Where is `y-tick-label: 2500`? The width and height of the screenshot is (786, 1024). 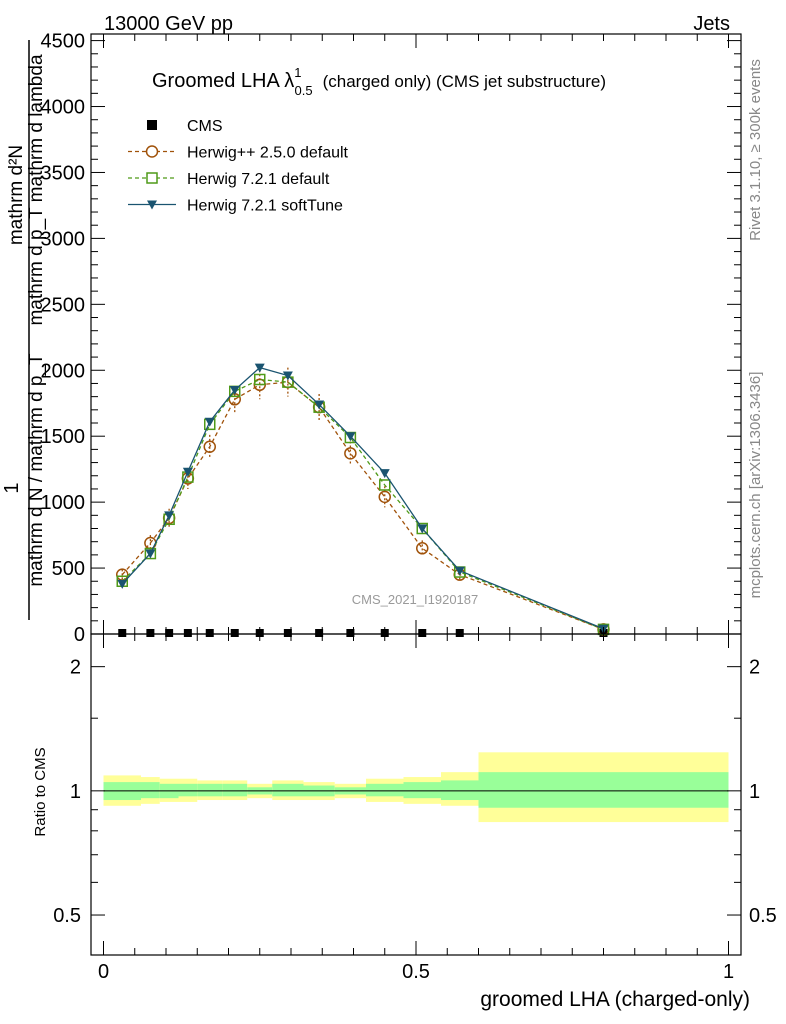
y-tick-label: 2500 is located at coordinates (63, 305).